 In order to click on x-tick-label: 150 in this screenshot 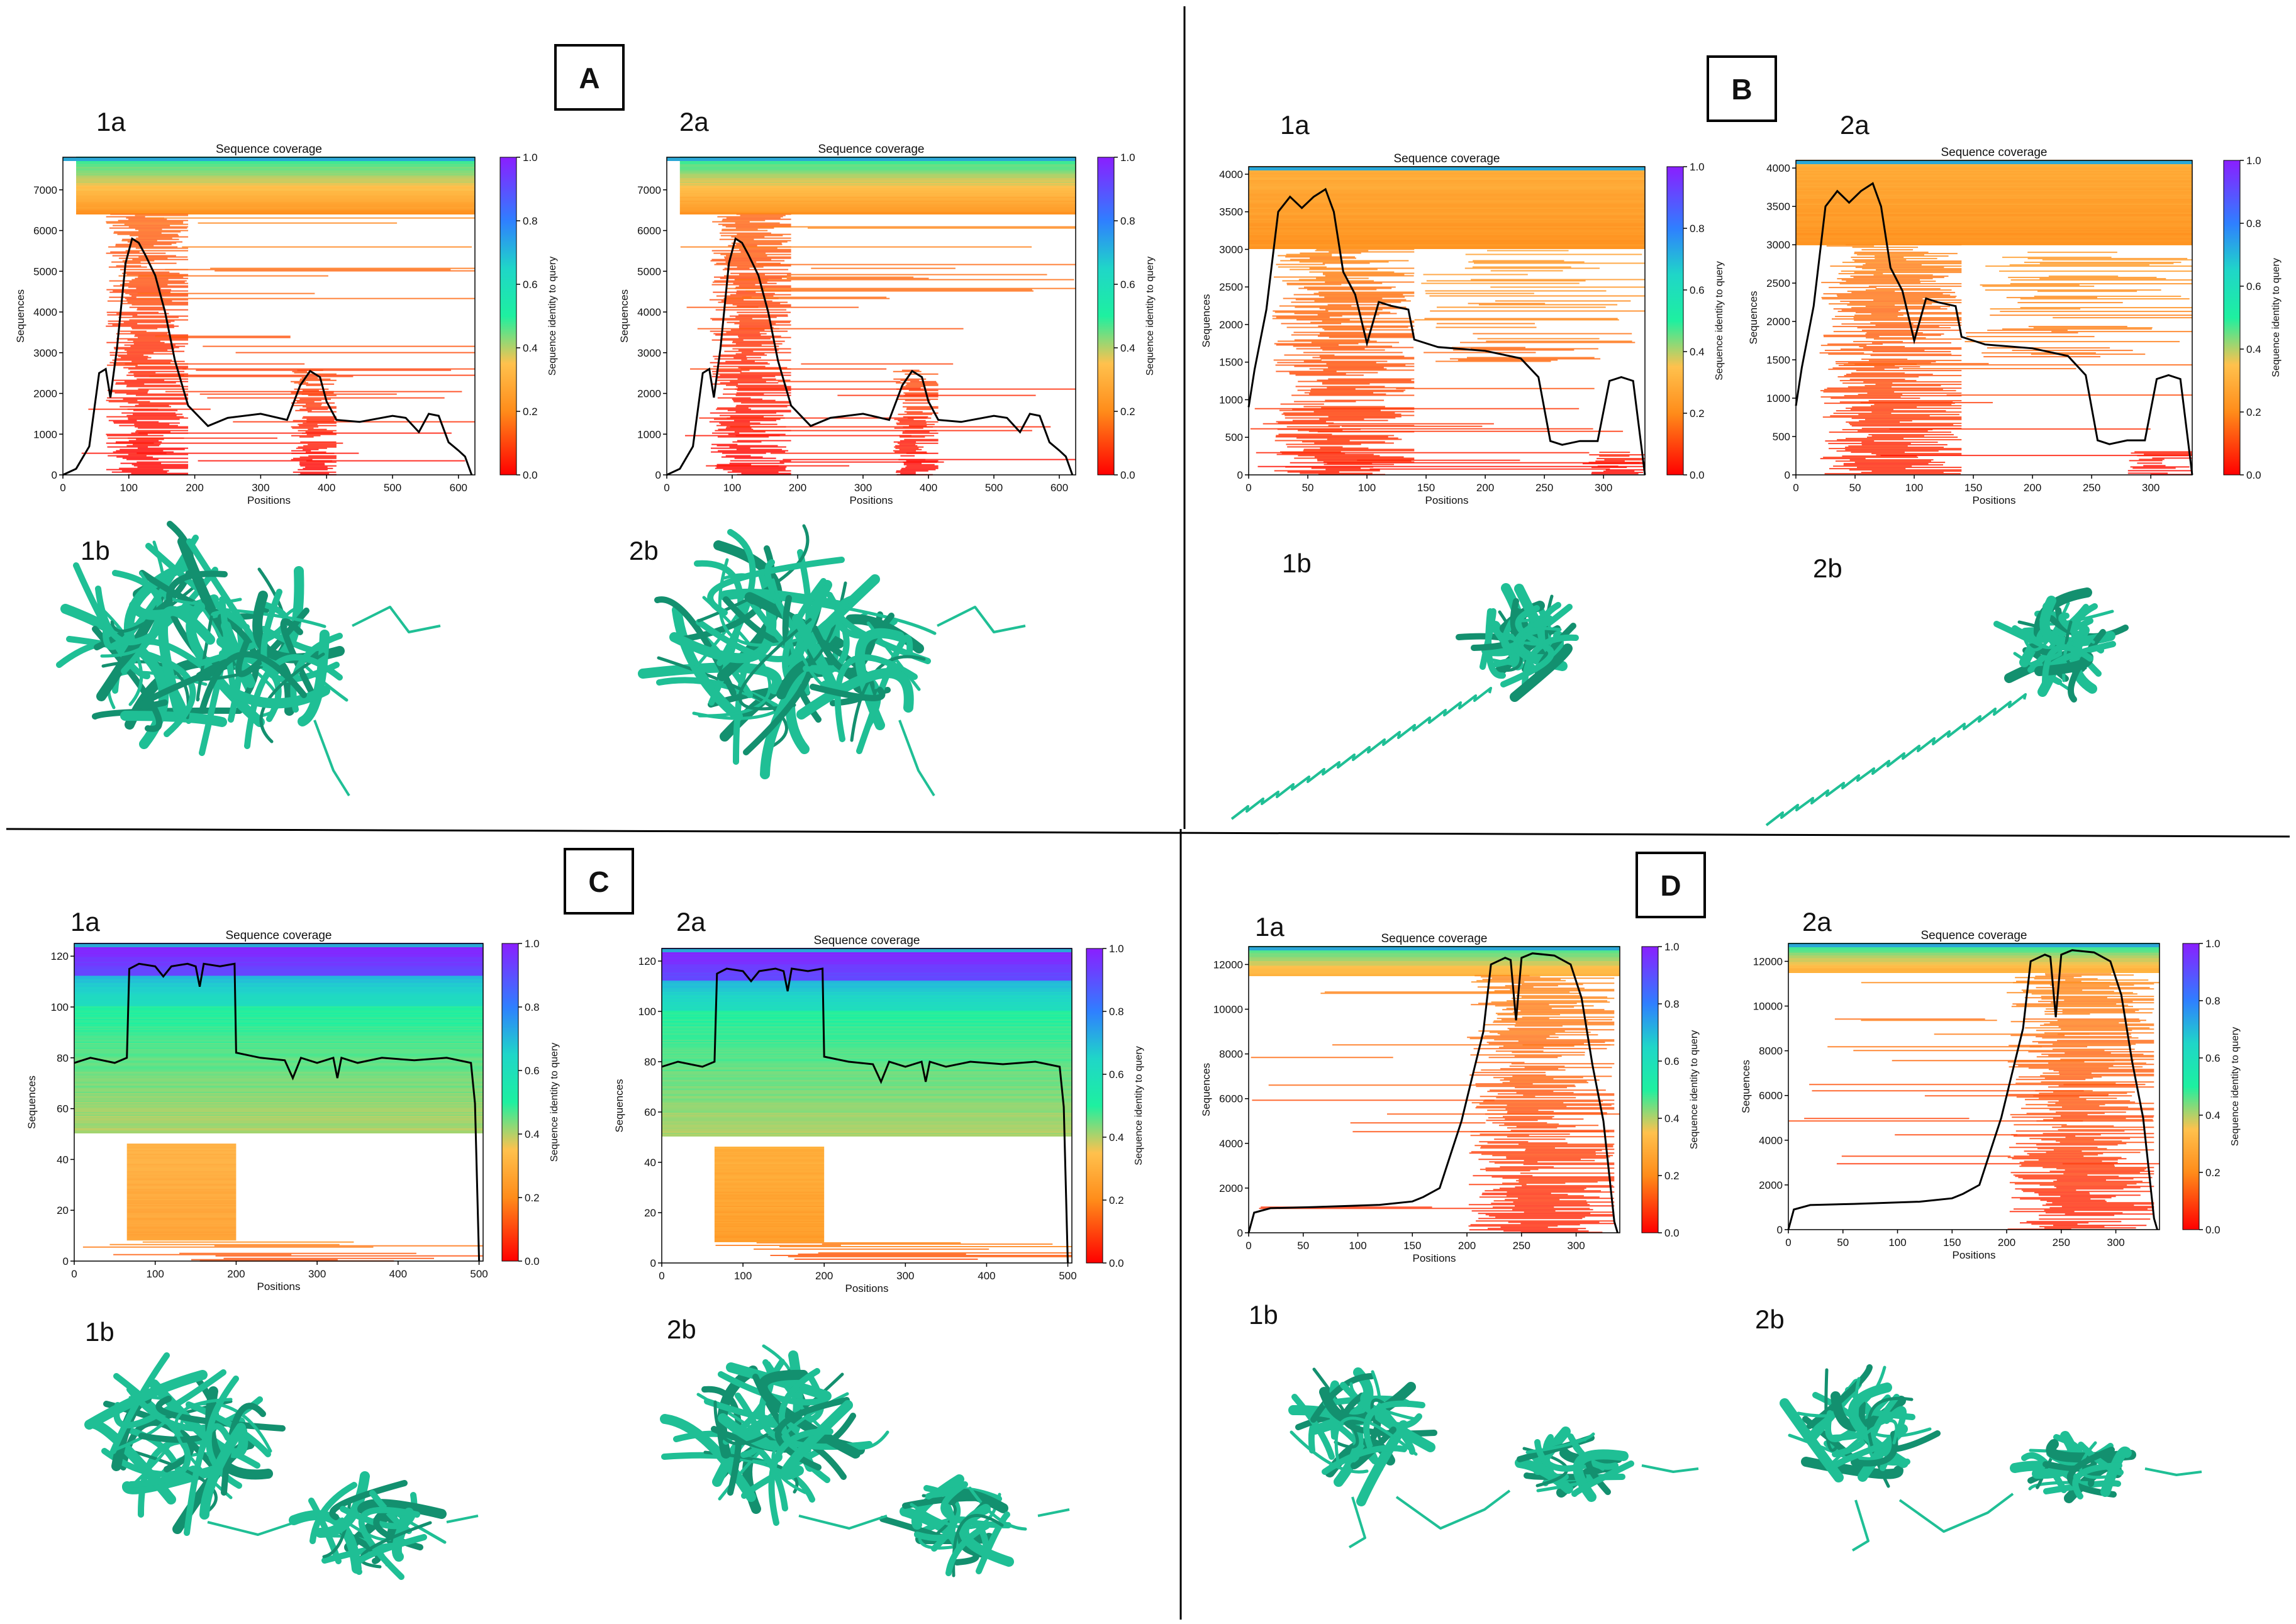, I will do `click(1952, 1243)`.